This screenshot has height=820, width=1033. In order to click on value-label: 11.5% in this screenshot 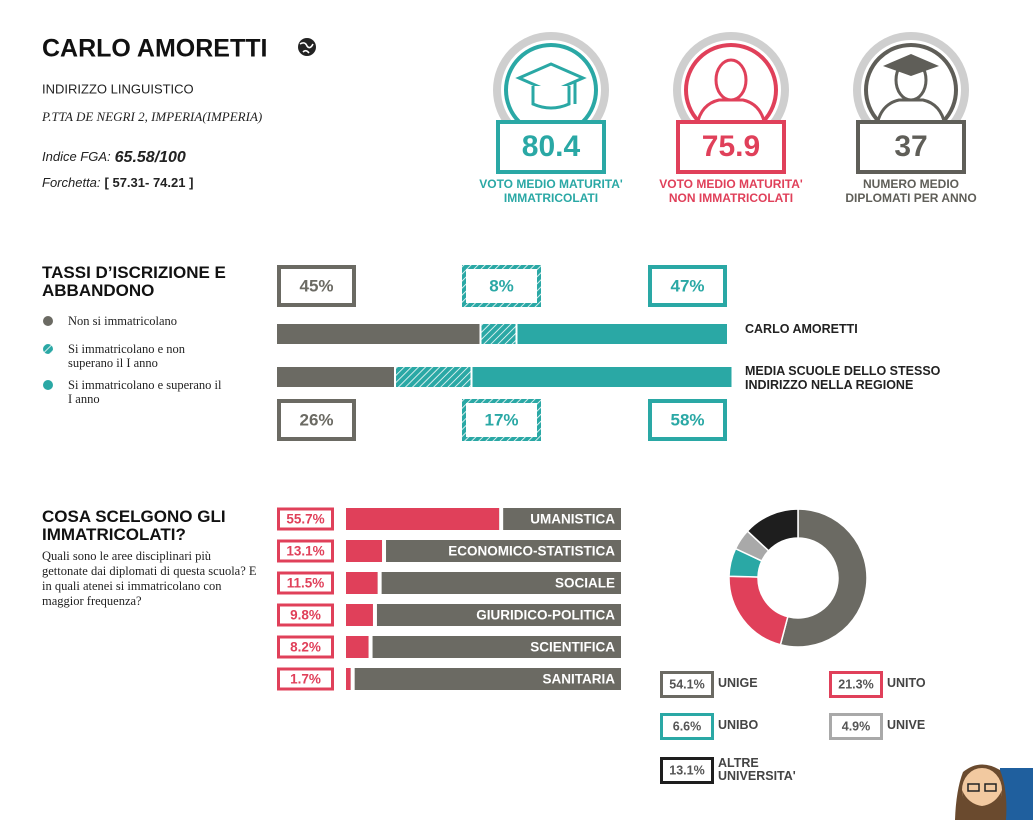, I will do `click(306, 583)`.